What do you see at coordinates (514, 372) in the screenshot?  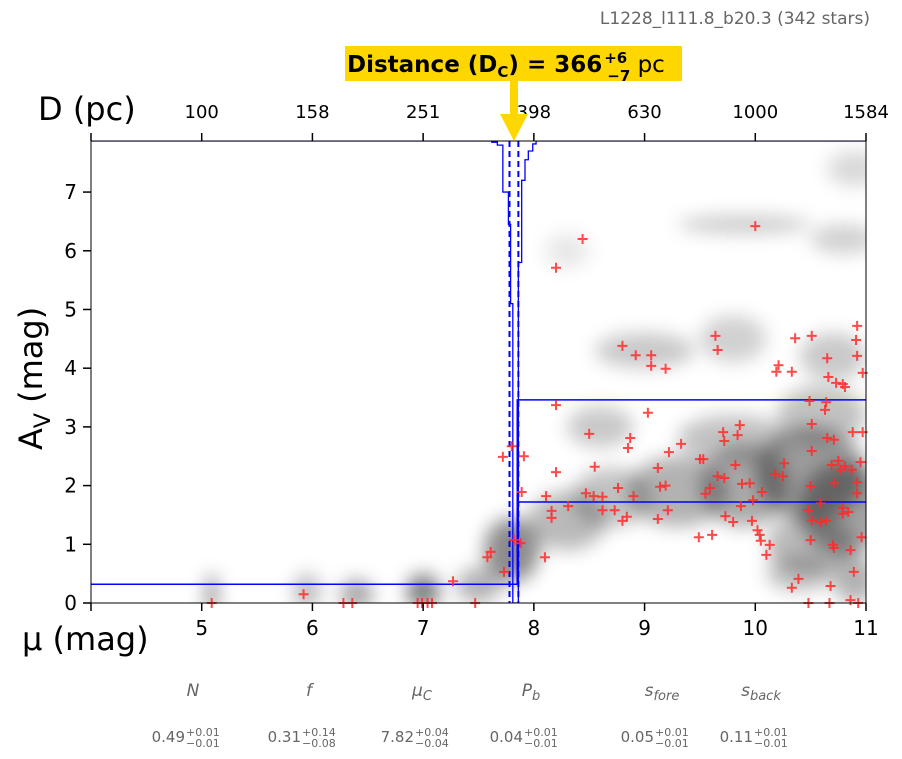 I see `histogram-steps` at bounding box center [514, 372].